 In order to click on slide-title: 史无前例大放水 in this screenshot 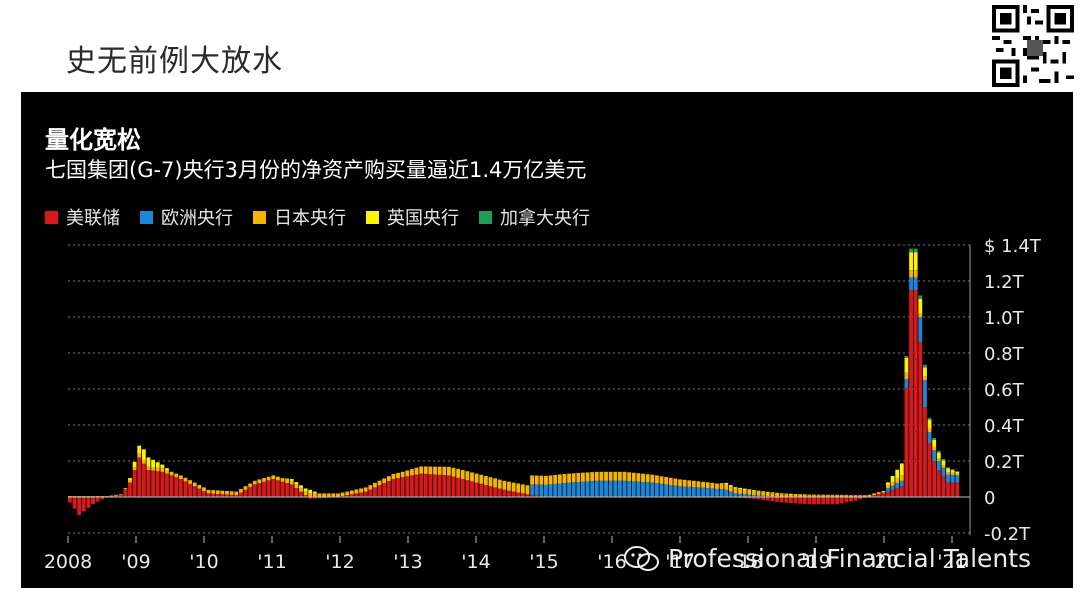, I will do `click(174, 61)`.